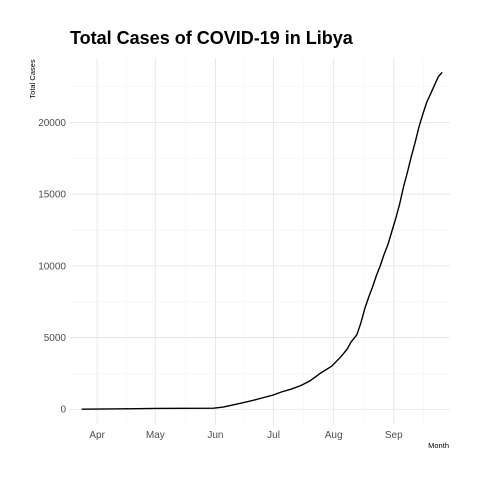  What do you see at coordinates (155, 435) in the screenshot?
I see `x-tick-label: May` at bounding box center [155, 435].